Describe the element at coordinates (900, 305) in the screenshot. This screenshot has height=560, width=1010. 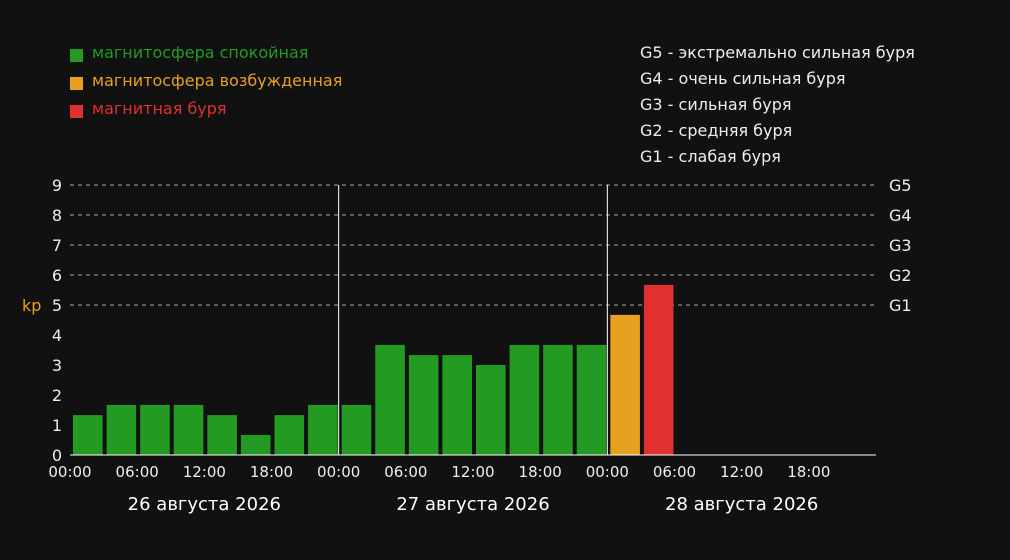
I see `g-level-label: G1` at that location.